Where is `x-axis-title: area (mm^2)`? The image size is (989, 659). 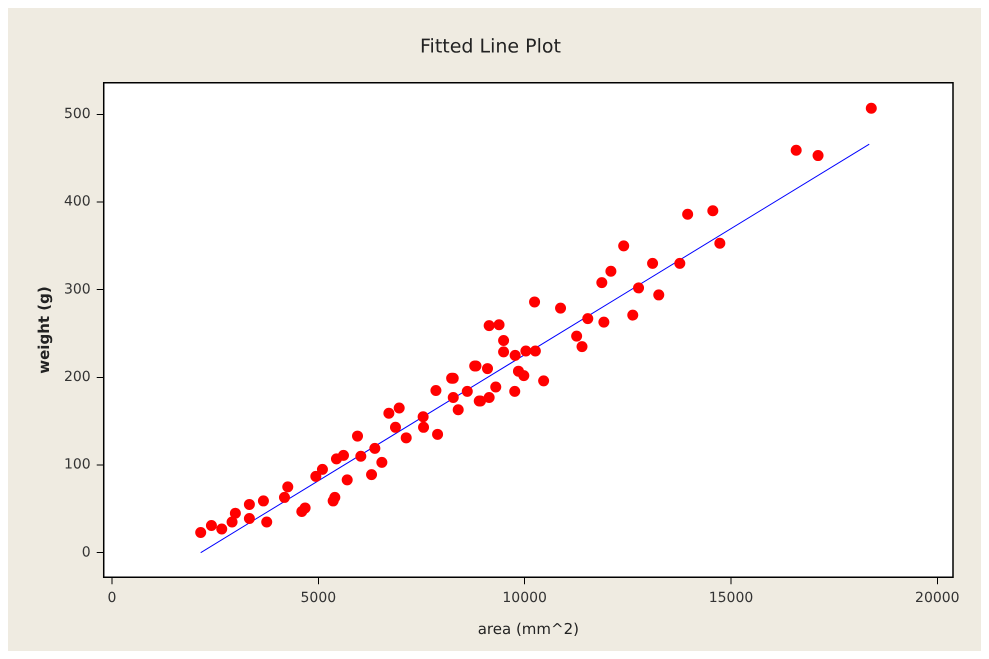
x-axis-title: area (mm^2) is located at coordinates (528, 629).